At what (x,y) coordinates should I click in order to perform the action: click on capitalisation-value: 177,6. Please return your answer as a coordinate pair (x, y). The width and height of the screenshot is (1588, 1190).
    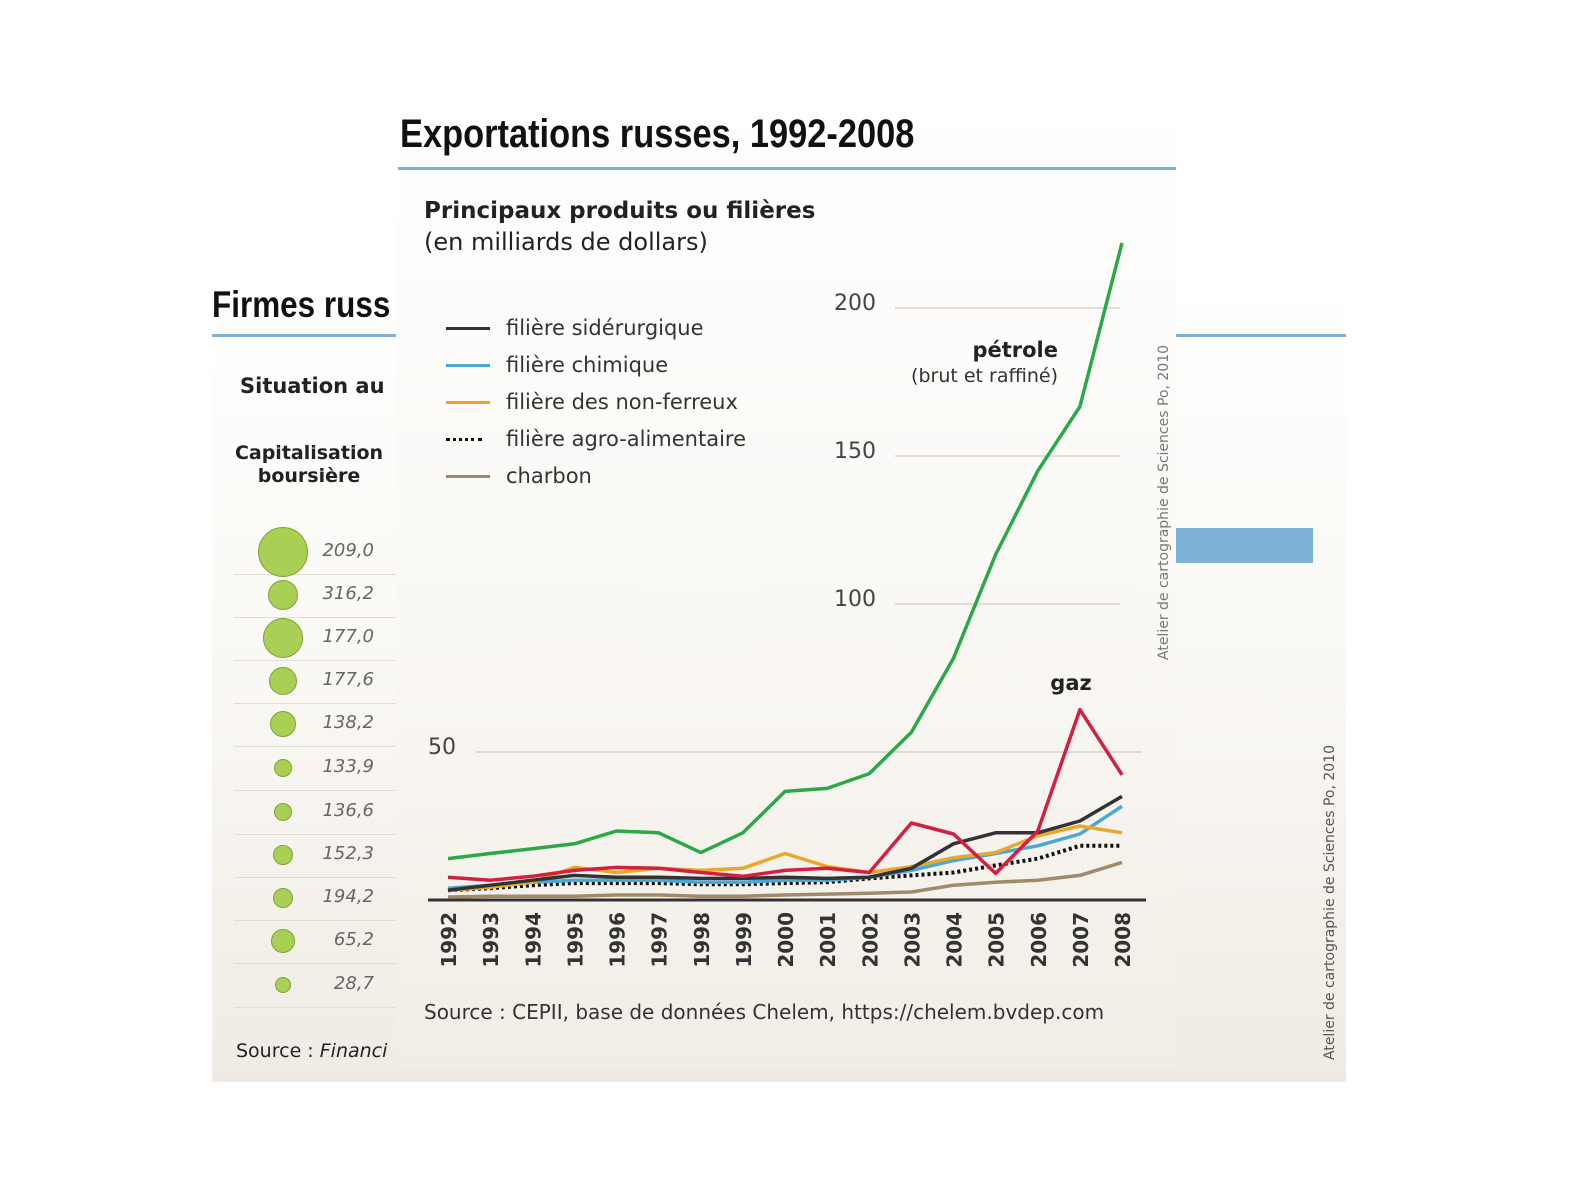
    Looking at the image, I should click on (348, 679).